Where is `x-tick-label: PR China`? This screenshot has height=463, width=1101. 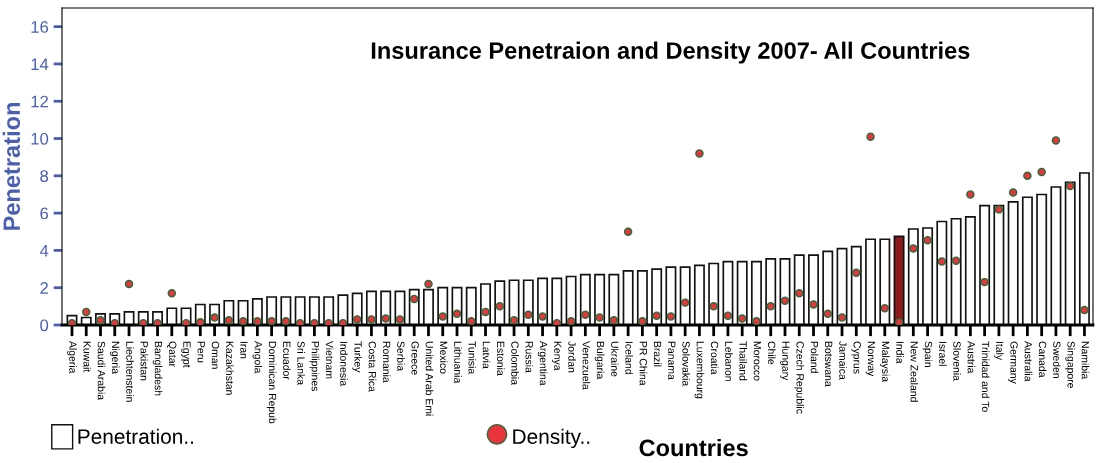
x-tick-label: PR China is located at coordinates (643, 363).